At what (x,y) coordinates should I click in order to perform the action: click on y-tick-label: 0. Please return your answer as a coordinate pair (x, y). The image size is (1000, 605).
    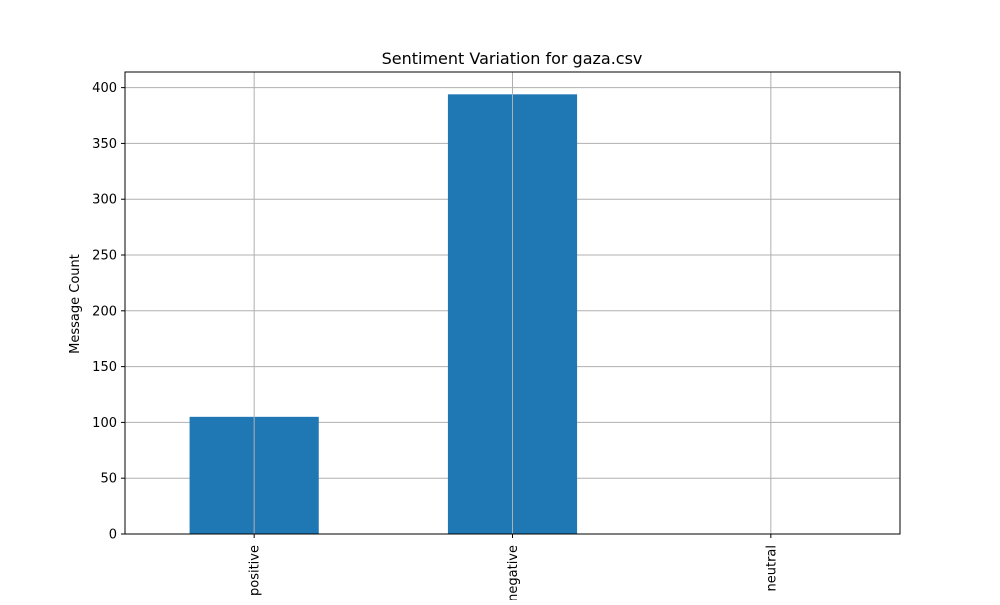
    Looking at the image, I should click on (113, 535).